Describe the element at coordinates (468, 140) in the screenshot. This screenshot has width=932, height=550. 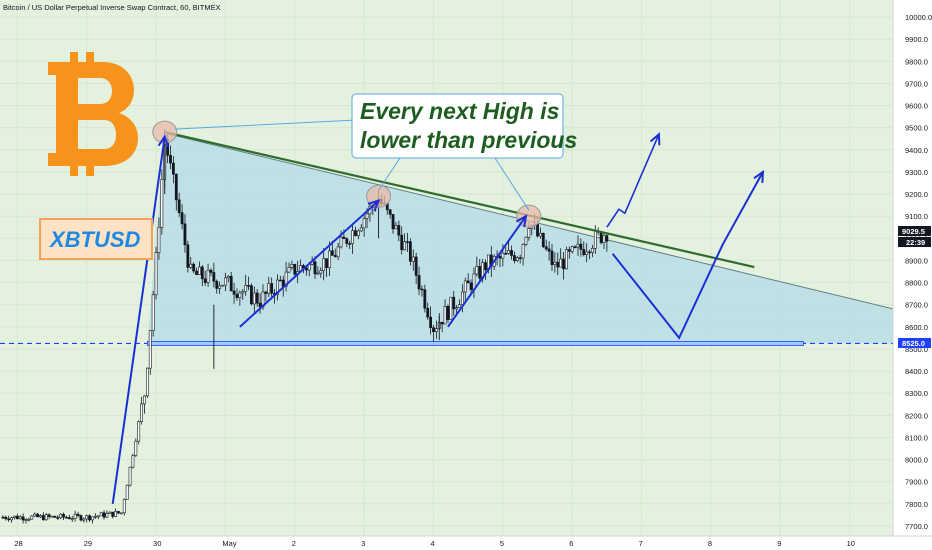
I see `callout-line-2: lower than previous` at that location.